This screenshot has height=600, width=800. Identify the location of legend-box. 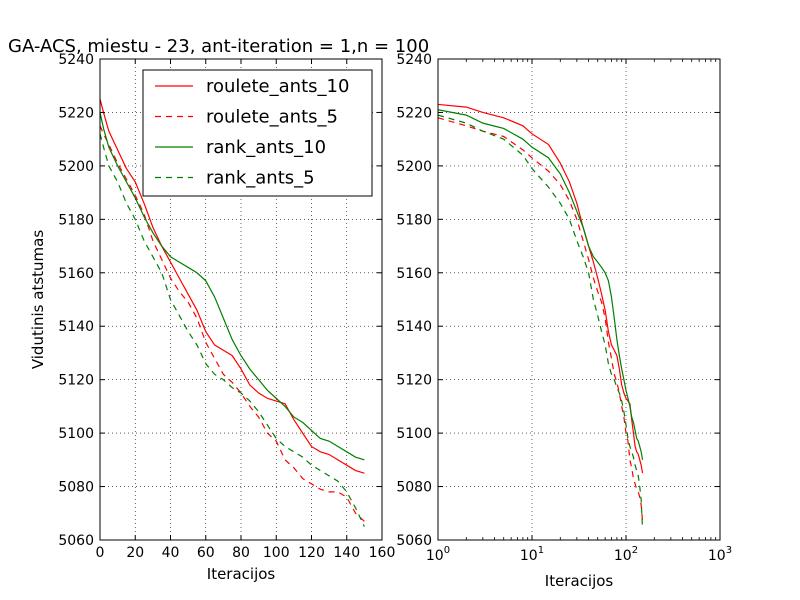
(257, 133).